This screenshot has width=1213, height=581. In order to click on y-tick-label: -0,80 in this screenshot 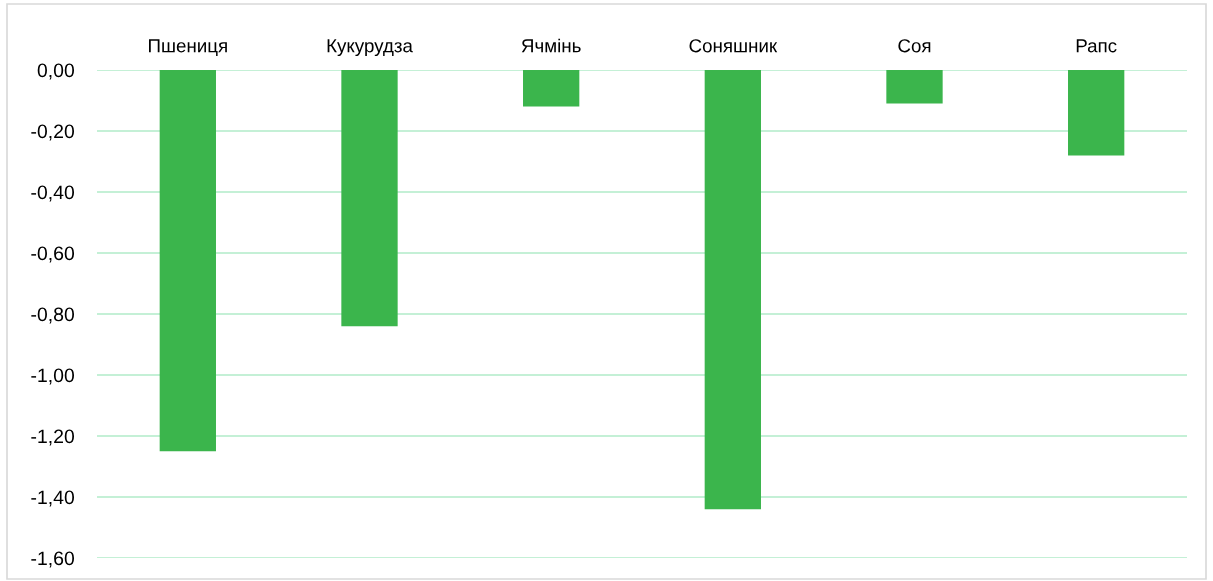, I will do `click(53, 315)`.